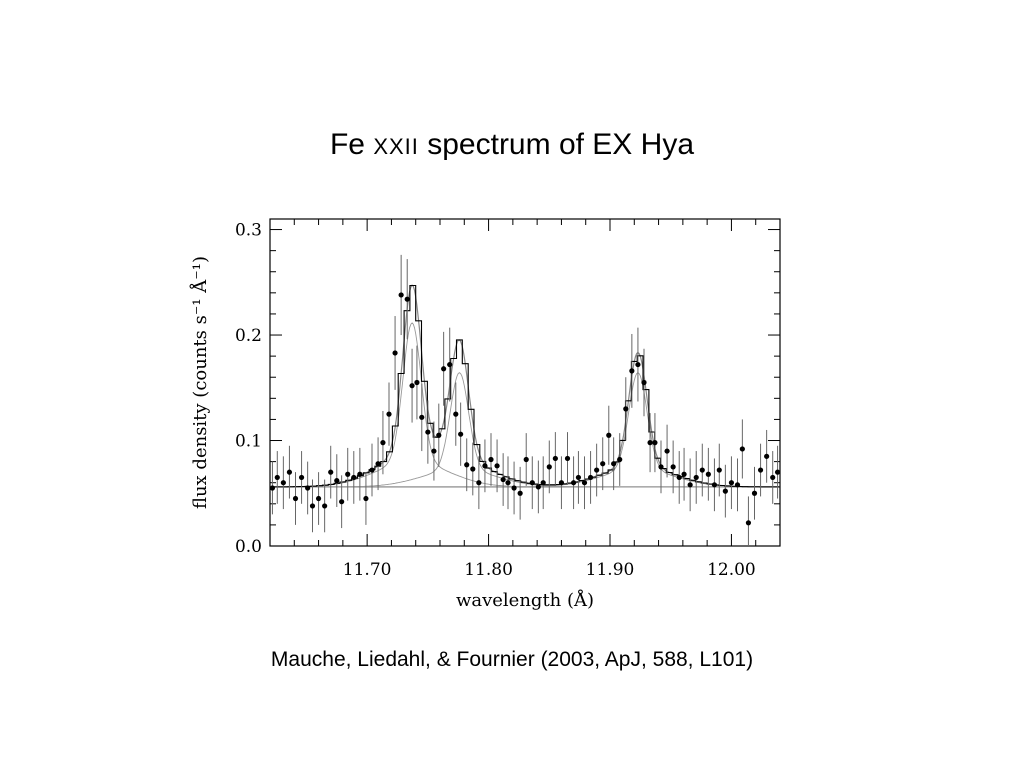  What do you see at coordinates (610, 570) in the screenshot?
I see `x-tick-label: 11.90` at bounding box center [610, 570].